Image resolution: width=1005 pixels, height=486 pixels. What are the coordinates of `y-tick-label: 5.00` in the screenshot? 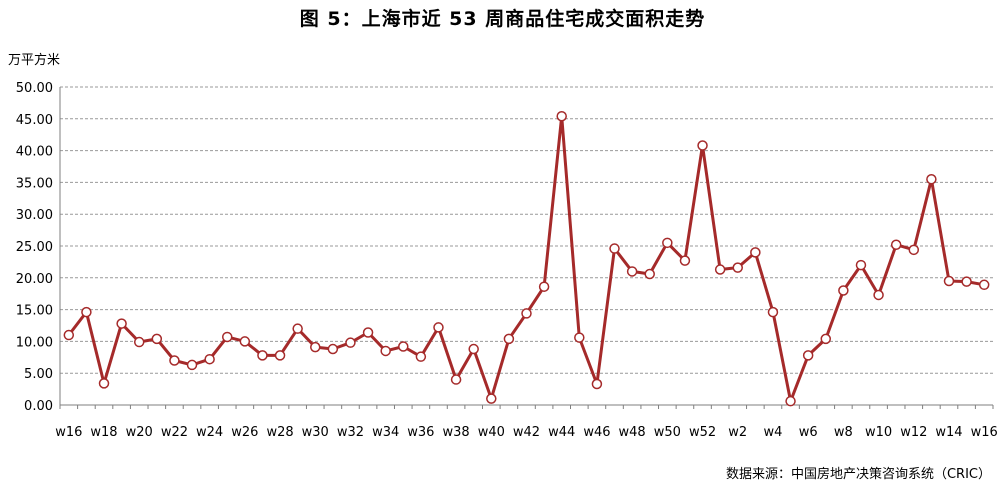 It's located at (38, 374).